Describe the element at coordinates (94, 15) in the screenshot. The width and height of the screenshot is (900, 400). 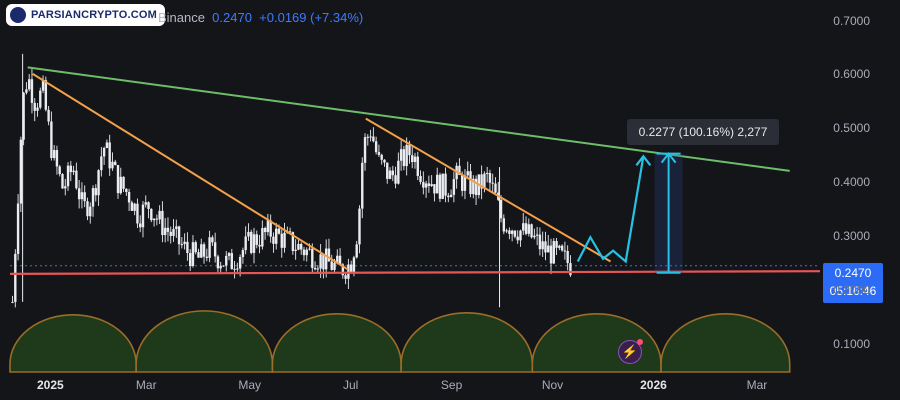
I see `logo-text: PARSIANCRYPTO.COM` at that location.